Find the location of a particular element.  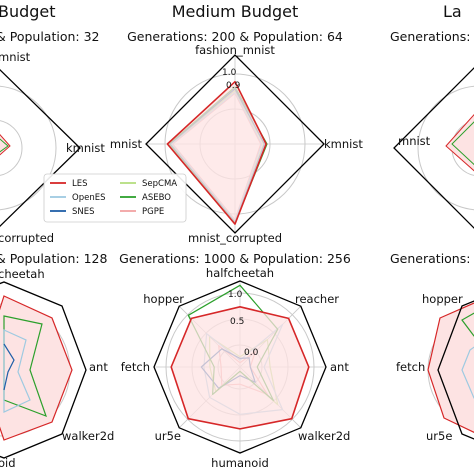

legend-label-asebo: ASEBO is located at coordinates (156, 198).